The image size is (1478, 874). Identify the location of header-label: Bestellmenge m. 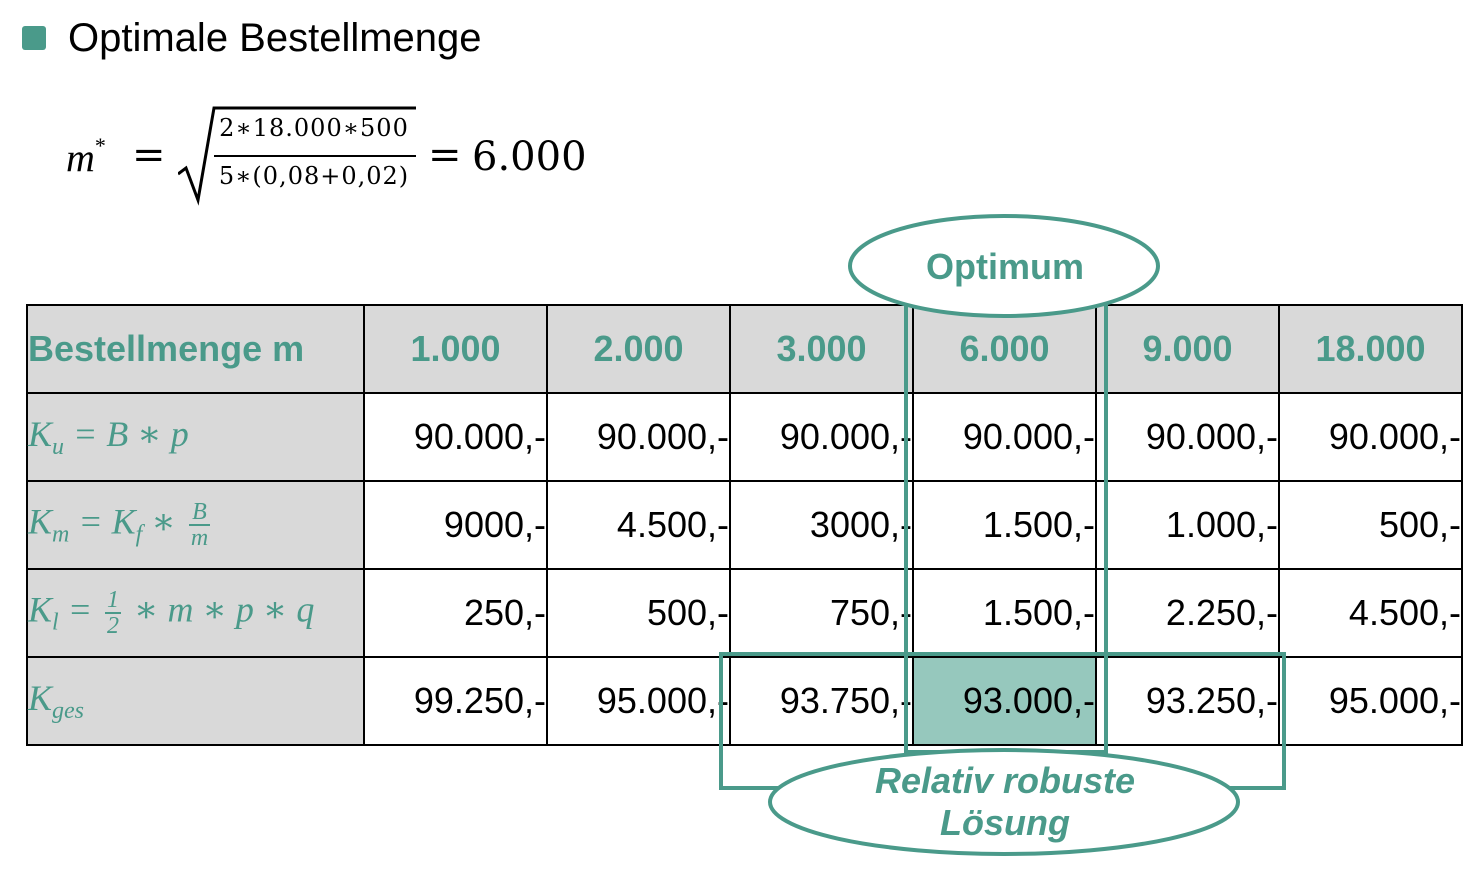
(195, 349).